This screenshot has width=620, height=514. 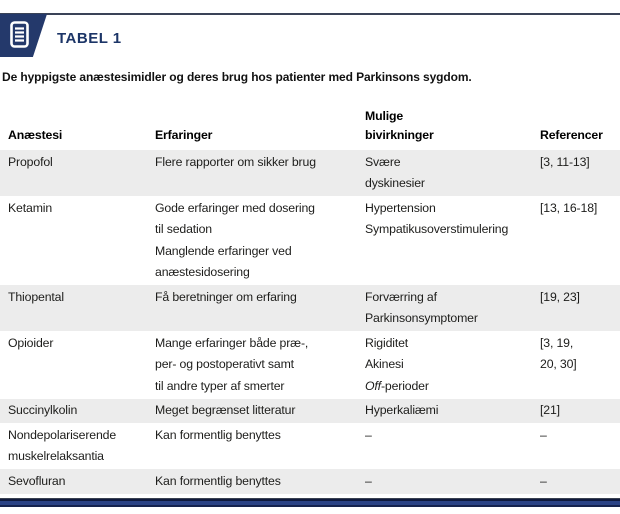 What do you see at coordinates (202, 272) in the screenshot?
I see `cell-line: anæstesidosering` at bounding box center [202, 272].